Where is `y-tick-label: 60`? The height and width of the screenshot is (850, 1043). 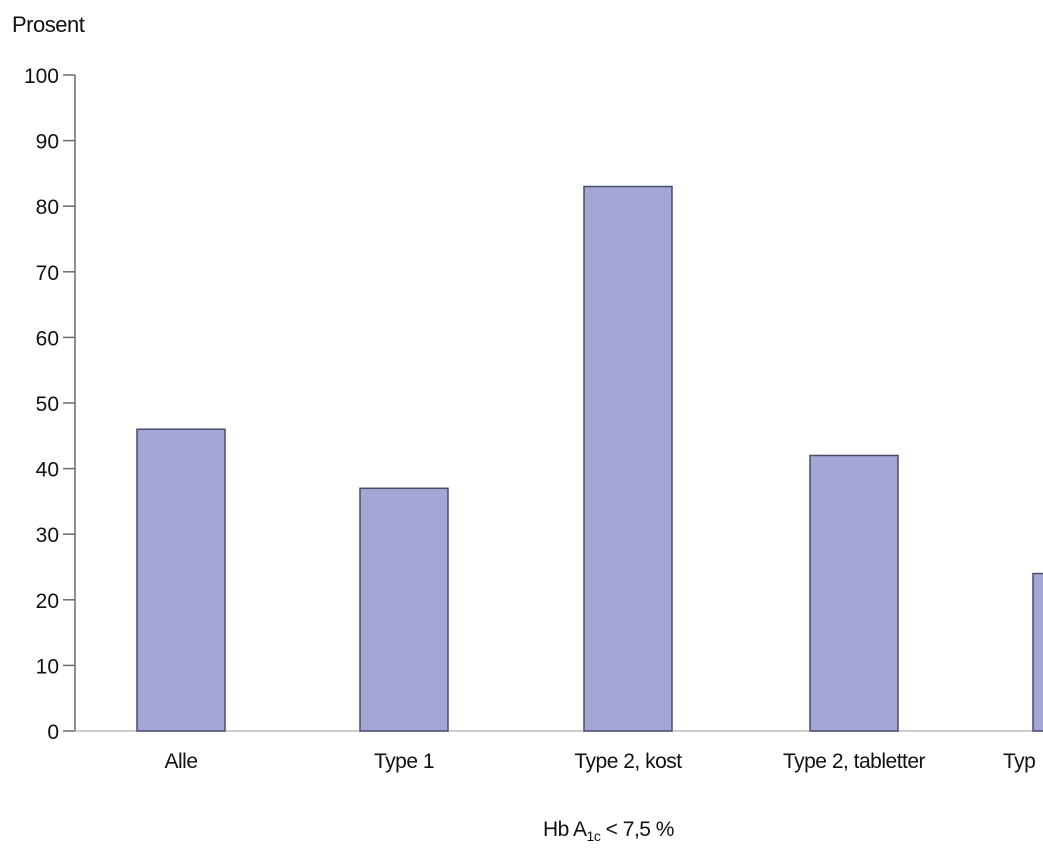 y-tick-label: 60 is located at coordinates (47, 338).